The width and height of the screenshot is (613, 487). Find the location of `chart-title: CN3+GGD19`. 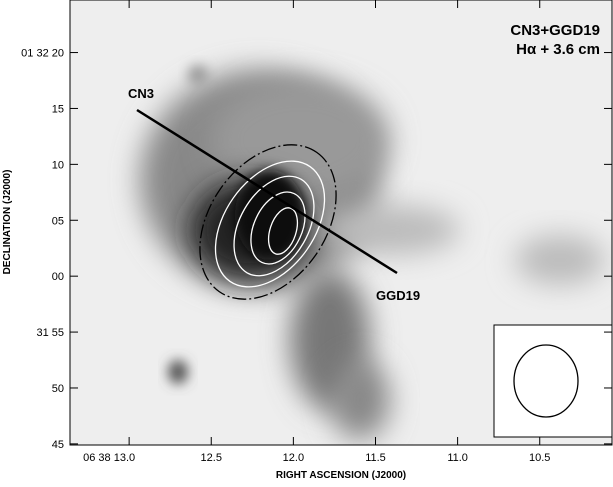

chart-title: CN3+GGD19 is located at coordinates (555, 30).